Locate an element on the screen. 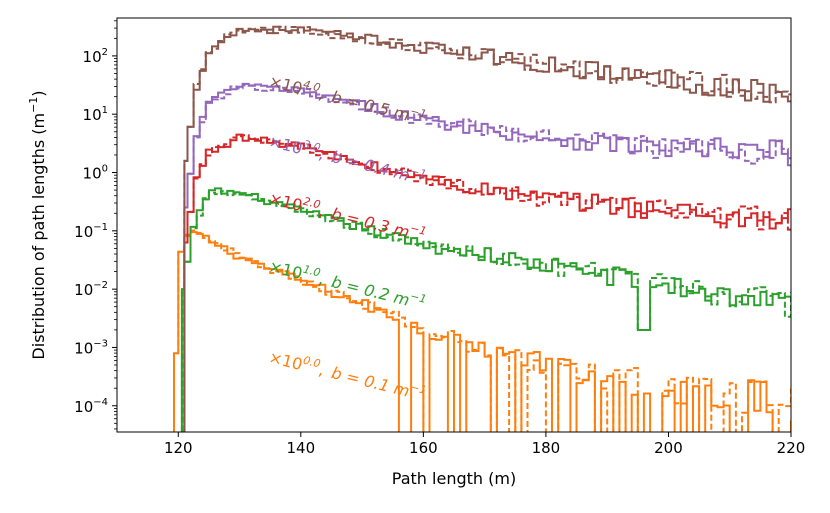 This screenshot has width=830, height=513. x-tick-label: 160 is located at coordinates (423, 448).